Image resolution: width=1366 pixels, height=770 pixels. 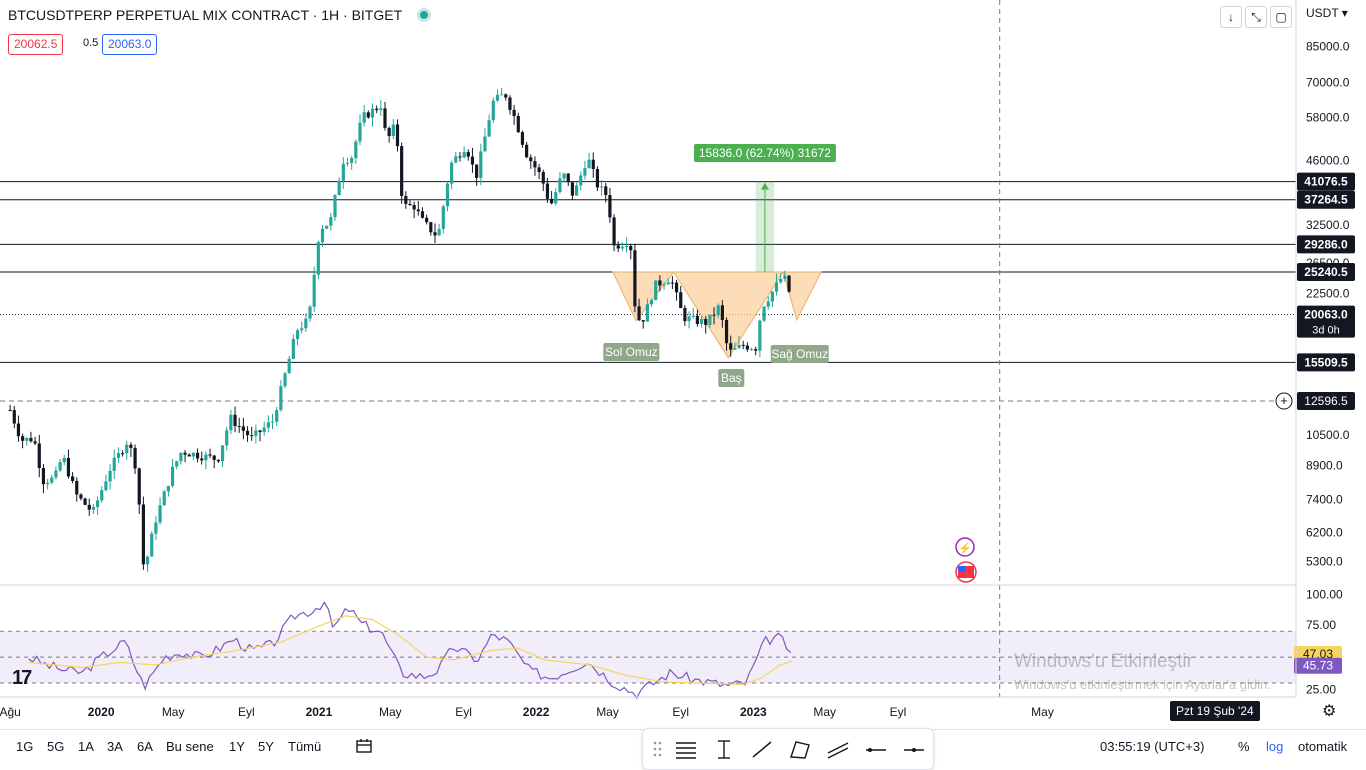 What do you see at coordinates (1281, 17) in the screenshot?
I see `fullscreen-icon: ▢` at bounding box center [1281, 17].